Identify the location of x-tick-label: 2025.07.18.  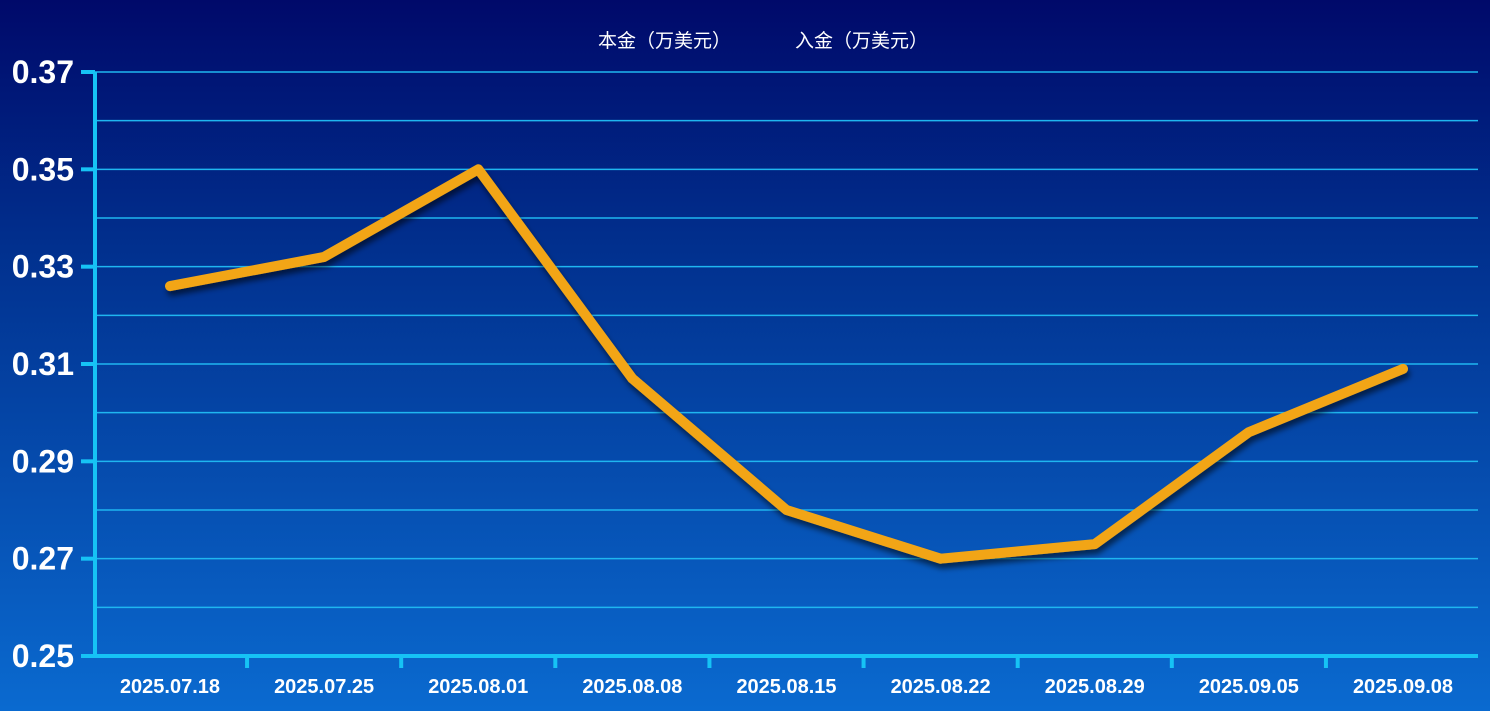
(170, 687).